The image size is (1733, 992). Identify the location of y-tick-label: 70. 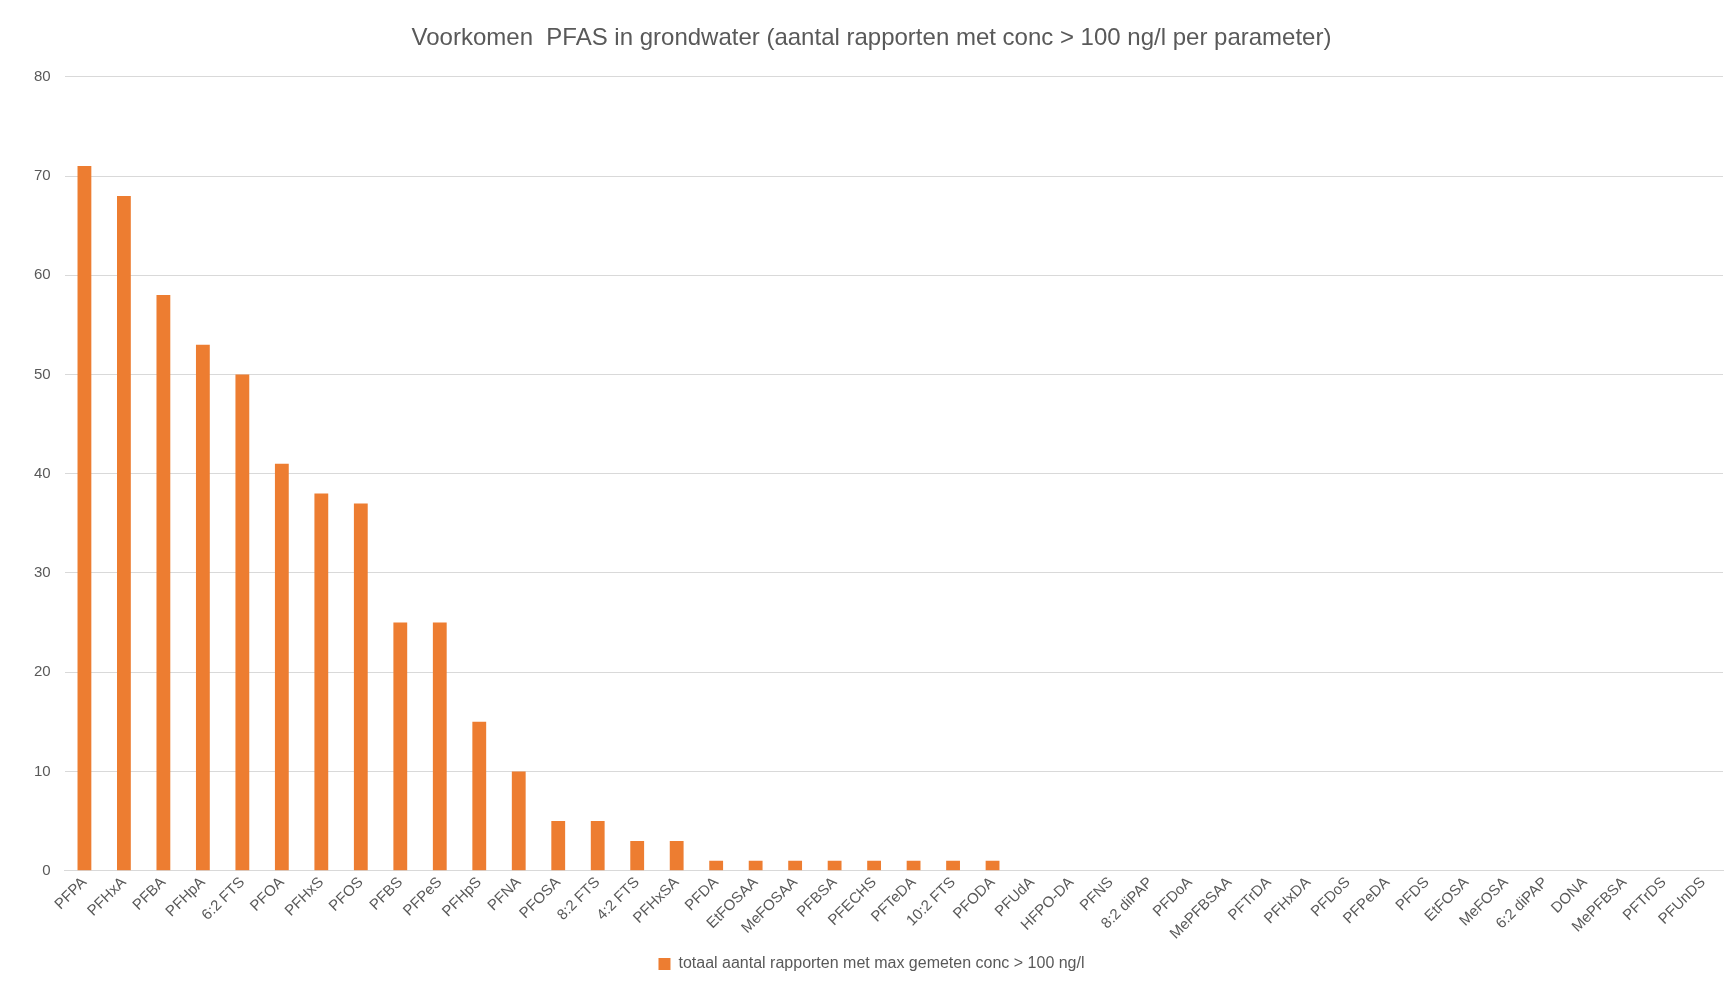
(42, 175).